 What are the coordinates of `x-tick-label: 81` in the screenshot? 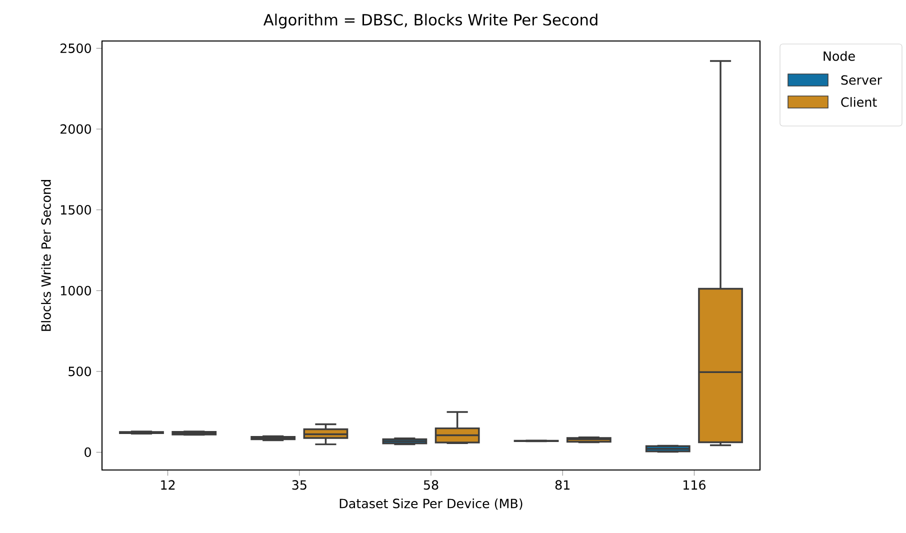 It's located at (562, 485).